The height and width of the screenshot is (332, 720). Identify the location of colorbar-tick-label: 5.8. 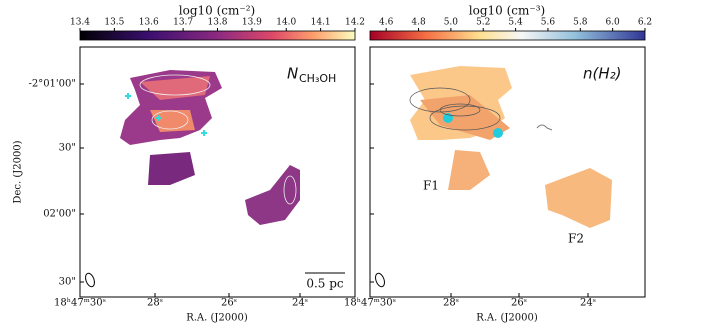
(580, 23).